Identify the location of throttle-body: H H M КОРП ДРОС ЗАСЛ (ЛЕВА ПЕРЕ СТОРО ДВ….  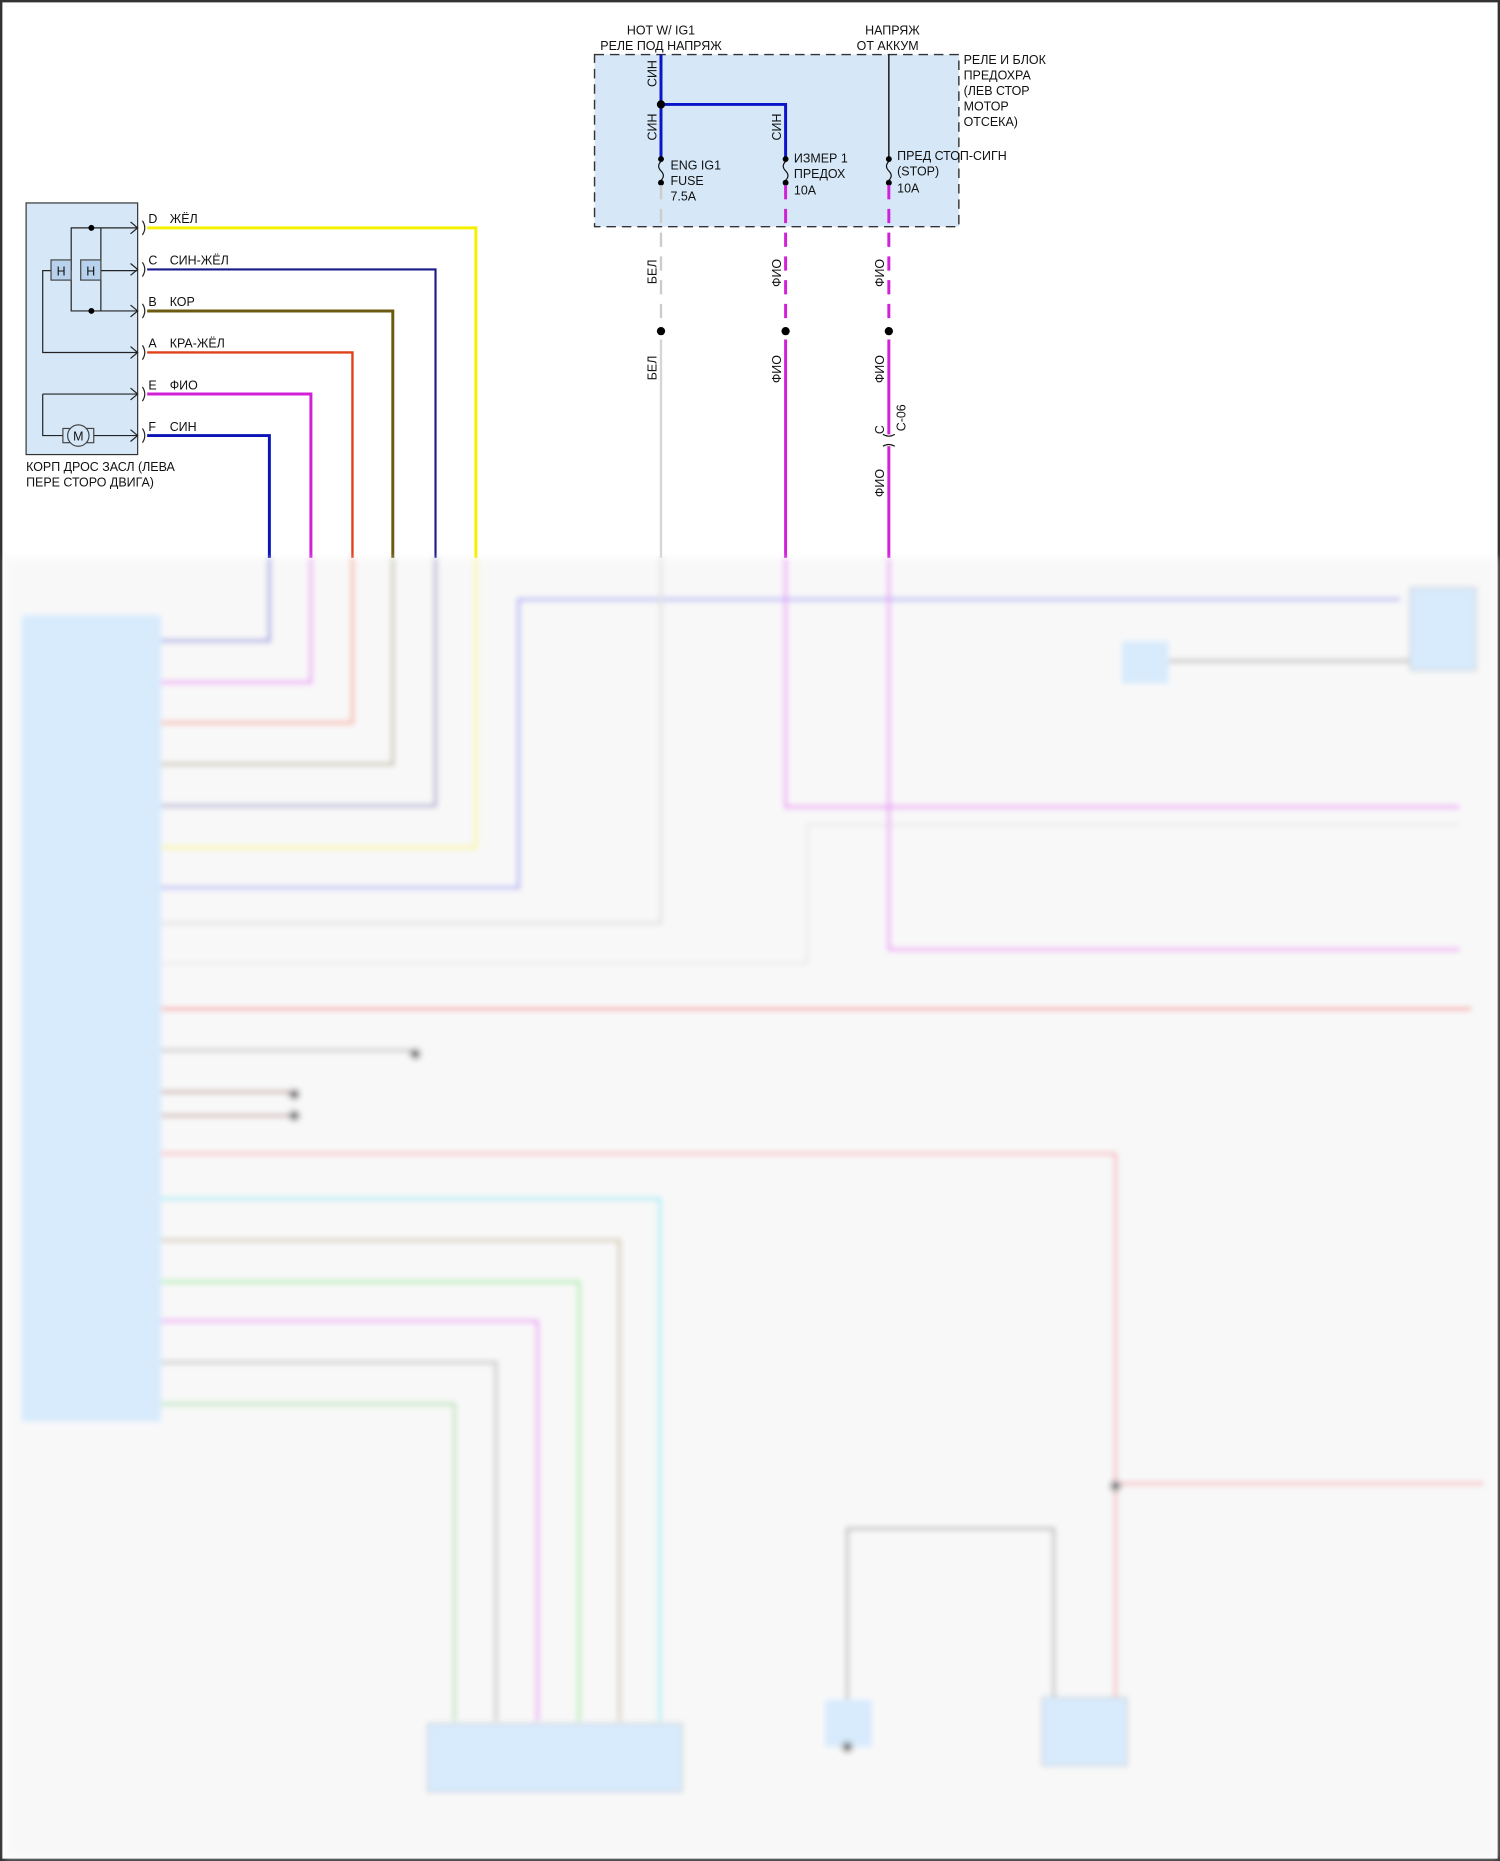
(100, 346).